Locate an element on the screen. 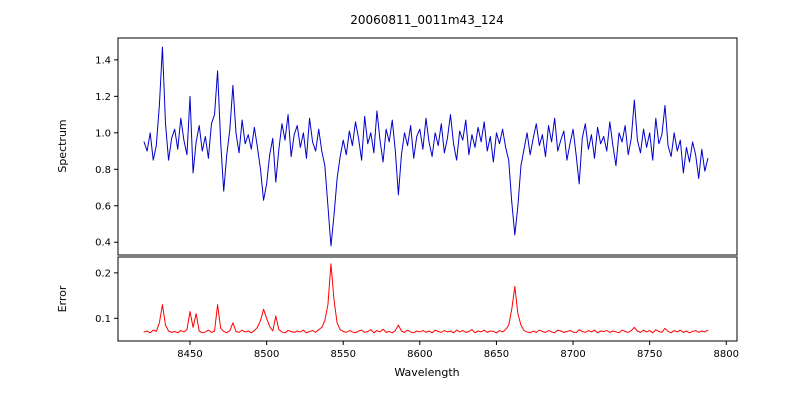 Image resolution: width=800 pixels, height=404 pixels. x-tick-label: 8550 is located at coordinates (343, 354).